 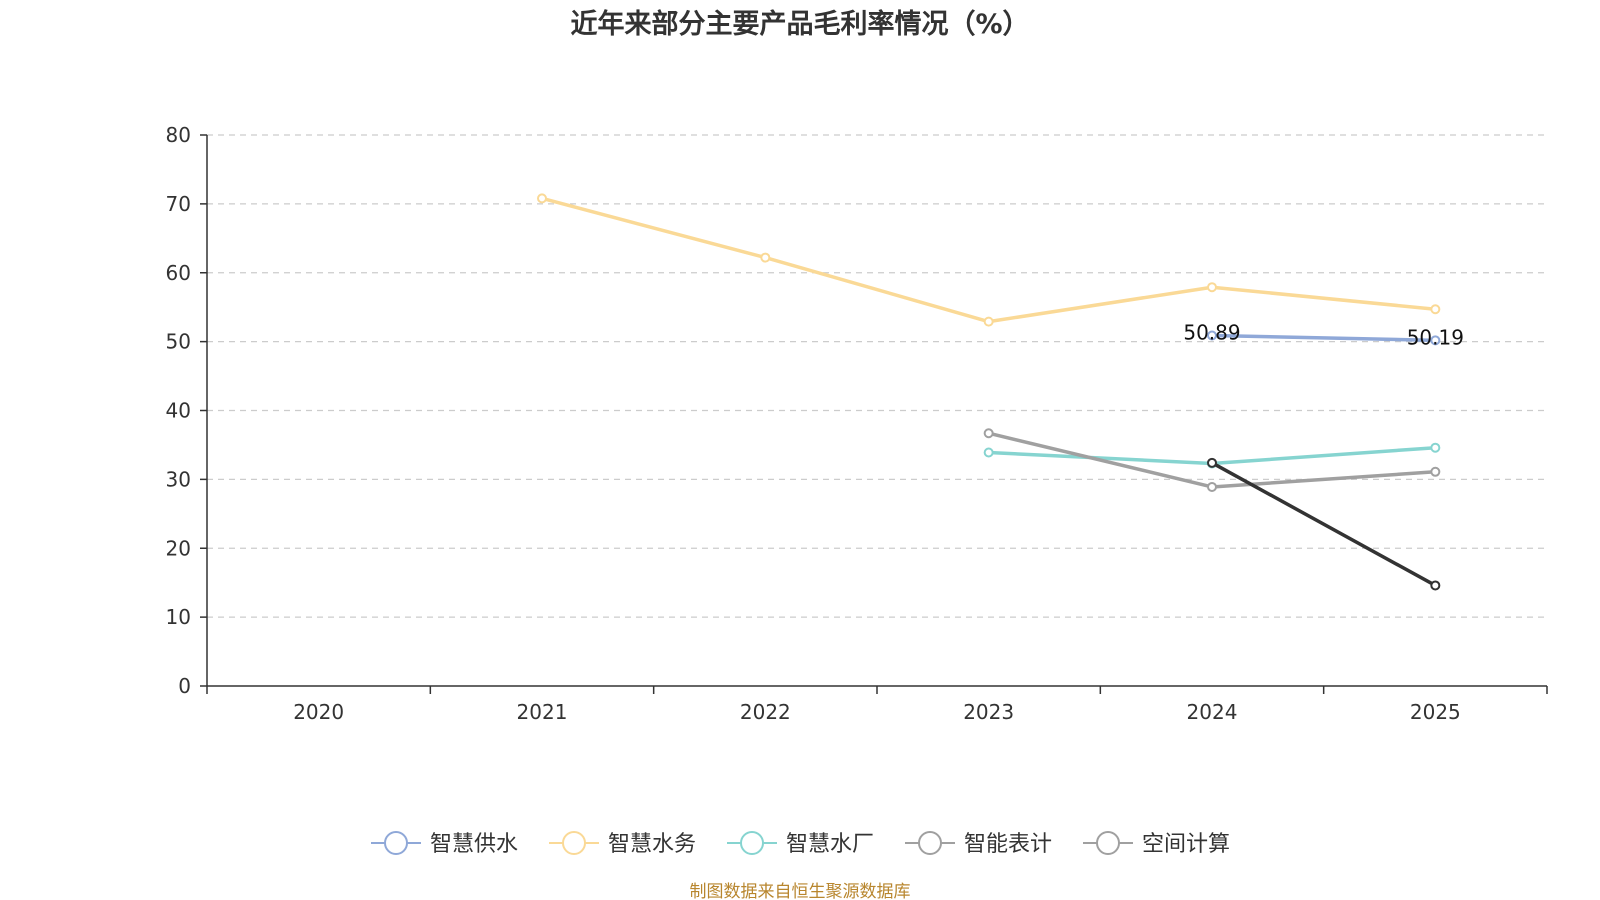 I want to click on point-1-2024, so click(x=1212, y=287).